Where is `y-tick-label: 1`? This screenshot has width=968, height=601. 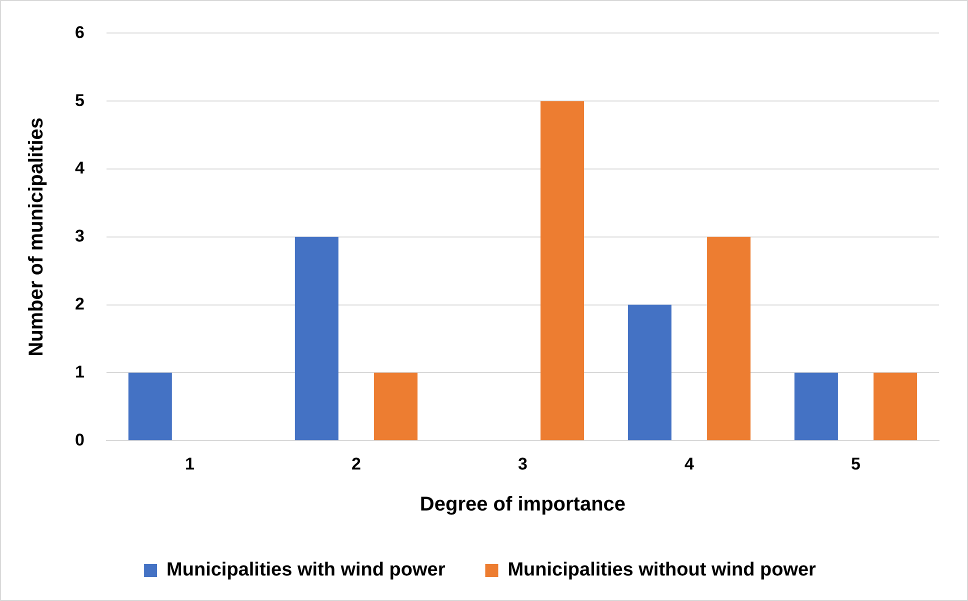
y-tick-label: 1 is located at coordinates (79, 372).